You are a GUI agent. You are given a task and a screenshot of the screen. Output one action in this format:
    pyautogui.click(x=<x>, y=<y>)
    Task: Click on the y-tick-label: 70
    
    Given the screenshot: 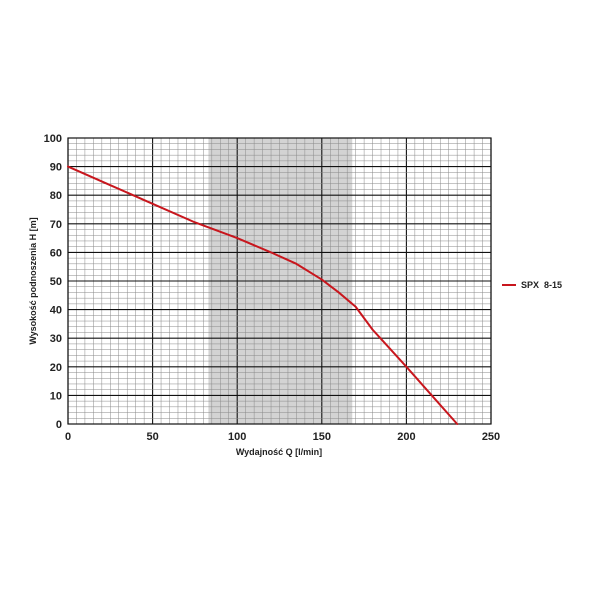 What is the action you would take?
    pyautogui.click(x=56, y=225)
    